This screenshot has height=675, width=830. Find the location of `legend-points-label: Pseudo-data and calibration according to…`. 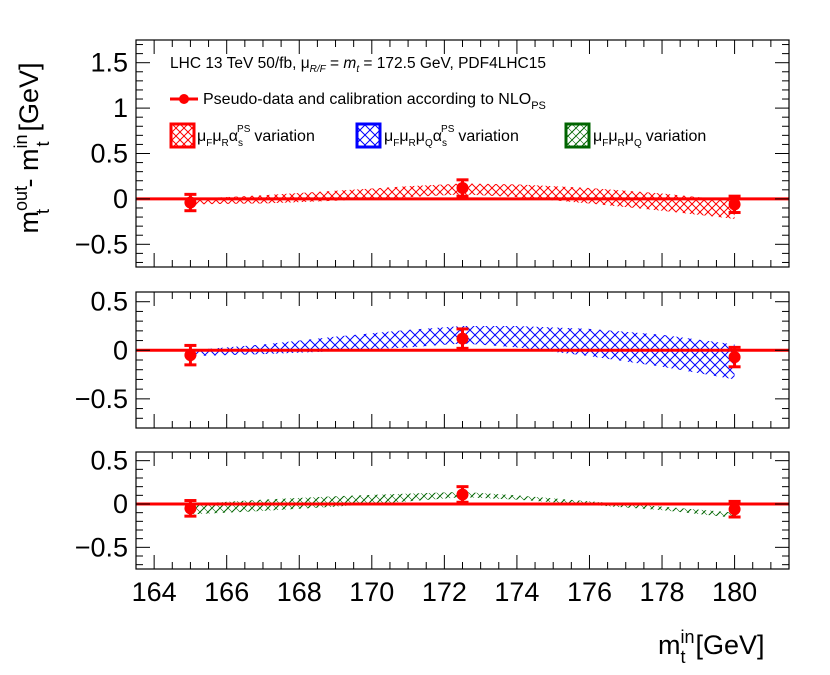

legend-points-label: Pseudo-data and calibration according to… is located at coordinates (374, 101).